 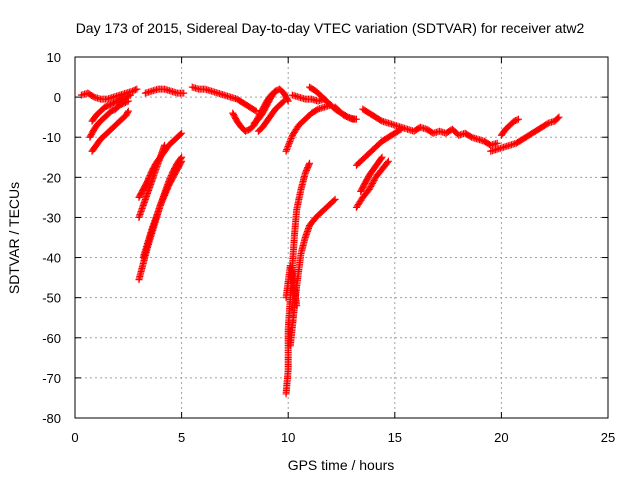 I want to click on x-tick-label: 5, so click(x=181, y=437).